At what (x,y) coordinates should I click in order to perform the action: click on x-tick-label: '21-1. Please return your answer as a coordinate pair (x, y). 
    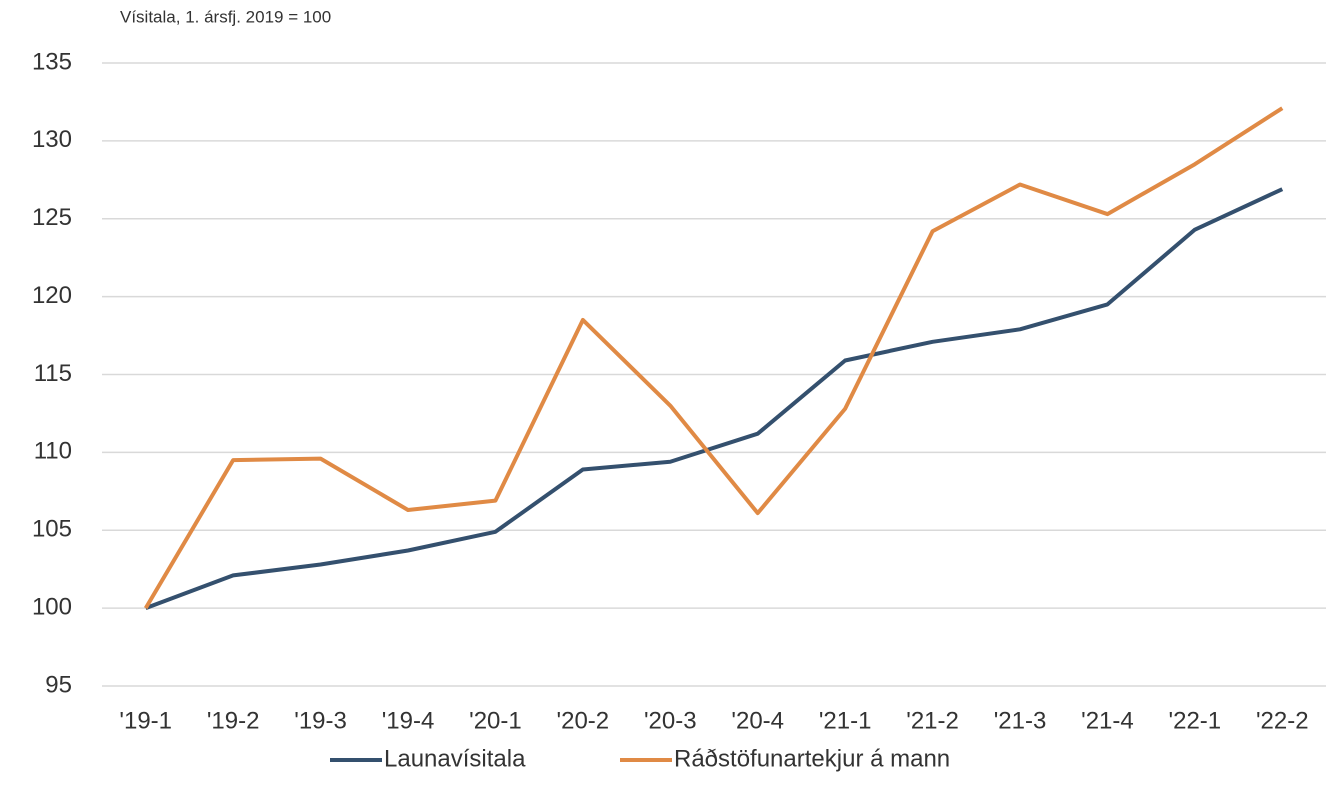
    Looking at the image, I should click on (845, 720).